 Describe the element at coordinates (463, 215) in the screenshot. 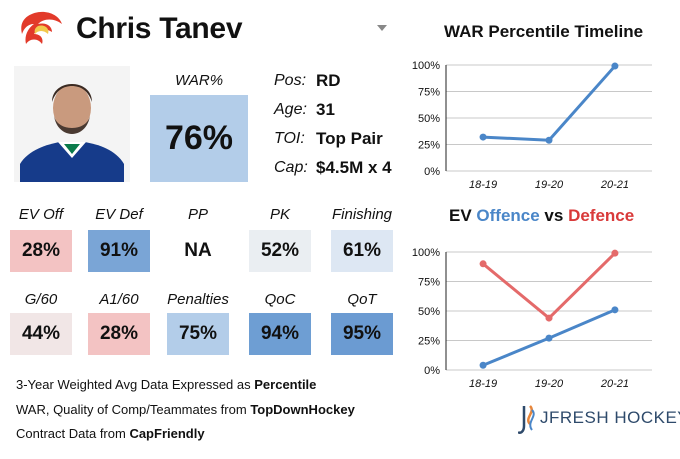

I see `chart2-title-part: EV` at that location.